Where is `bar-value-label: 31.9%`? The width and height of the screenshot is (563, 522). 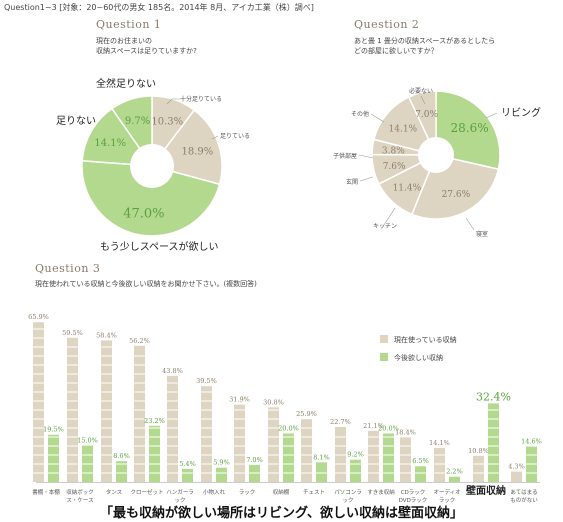 bar-value-label: 31.9% is located at coordinates (239, 400).